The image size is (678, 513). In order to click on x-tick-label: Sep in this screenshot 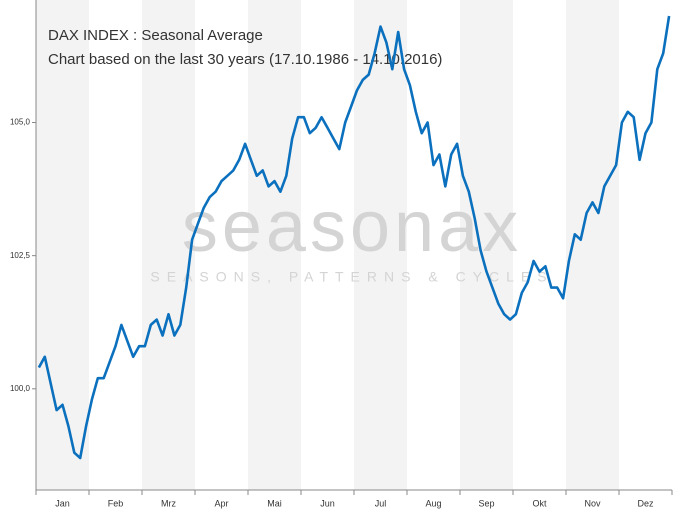, I will do `click(486, 503)`.